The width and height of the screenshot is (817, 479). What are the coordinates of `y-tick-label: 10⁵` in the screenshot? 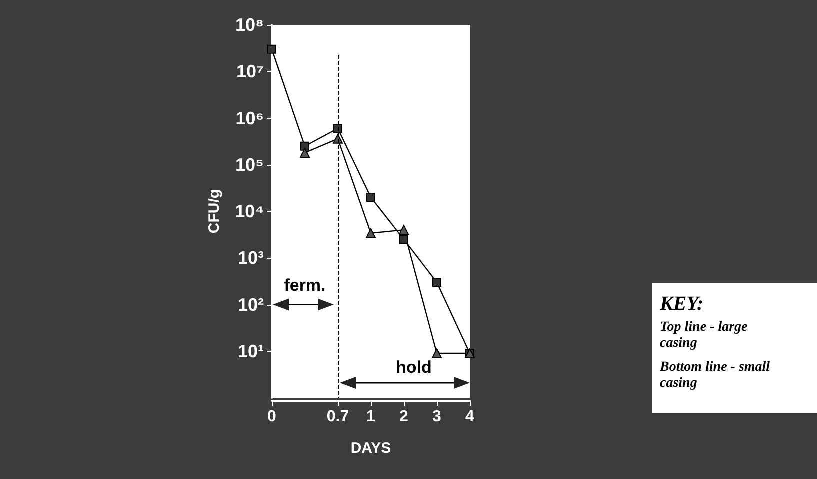 It's located at (250, 164).